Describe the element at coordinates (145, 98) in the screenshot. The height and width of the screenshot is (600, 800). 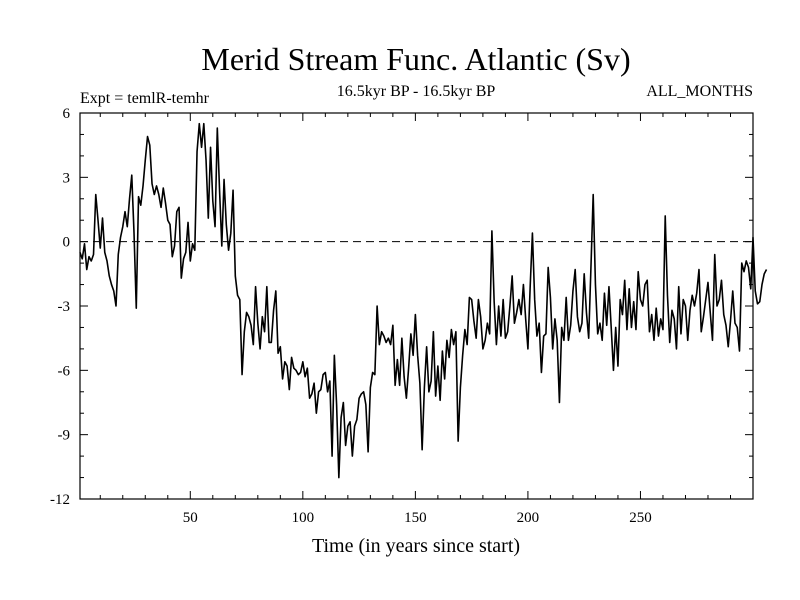
I see `expt-label: Expt = temlR-temhr` at that location.